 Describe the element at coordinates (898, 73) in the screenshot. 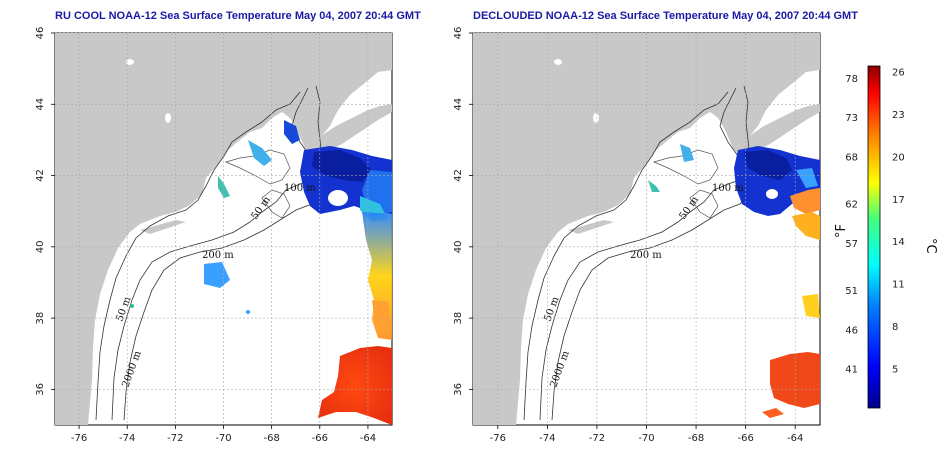

I see `colorbar-c-tick: 26` at that location.